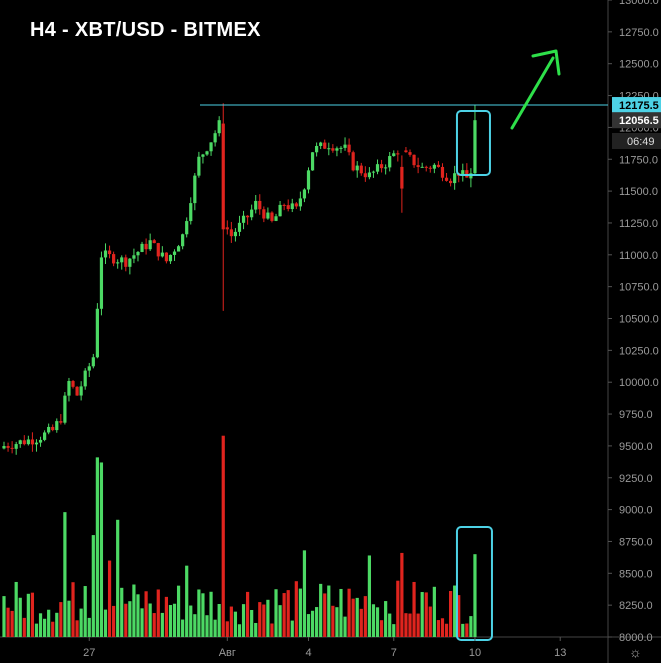 The height and width of the screenshot is (663, 661). Describe the element at coordinates (635, 652) in the screenshot. I see `gear-icon: ☼` at that location.